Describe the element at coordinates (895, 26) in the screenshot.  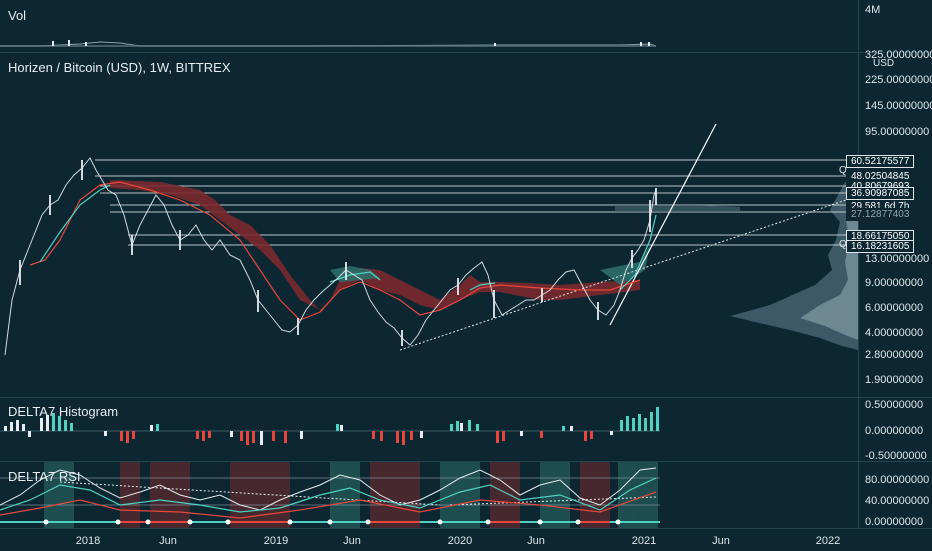
I see `volume-axis: 4M` at that location.